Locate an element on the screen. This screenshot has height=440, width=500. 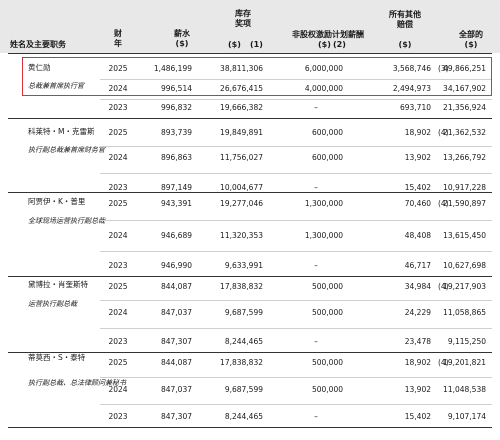
year-cell: 2024 is located at coordinates (118, 389).